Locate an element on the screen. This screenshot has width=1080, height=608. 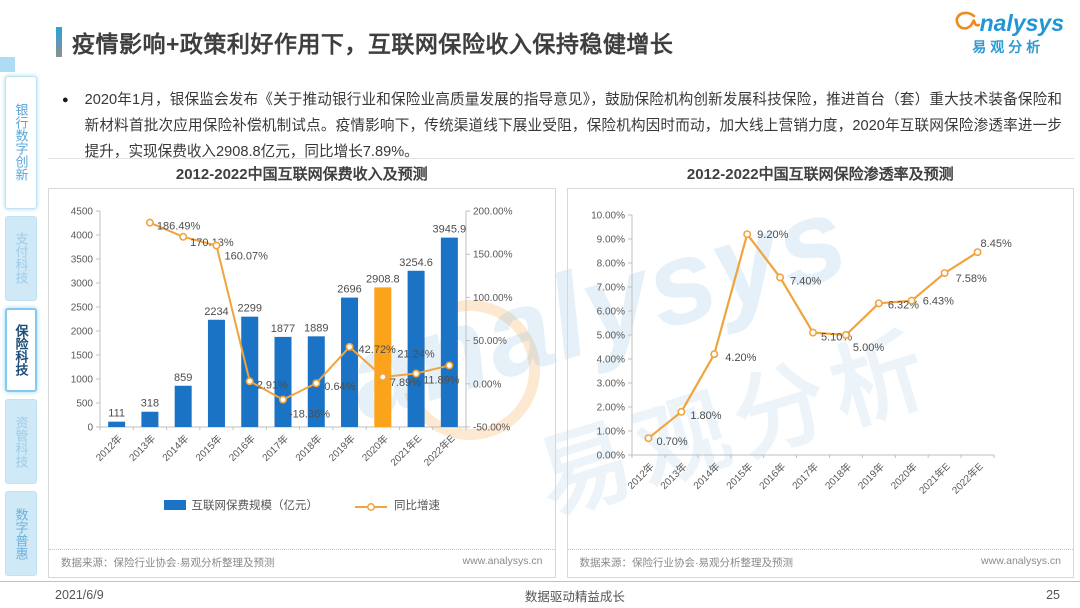
svg-text: 2.91% is located at coordinates (271, 385).